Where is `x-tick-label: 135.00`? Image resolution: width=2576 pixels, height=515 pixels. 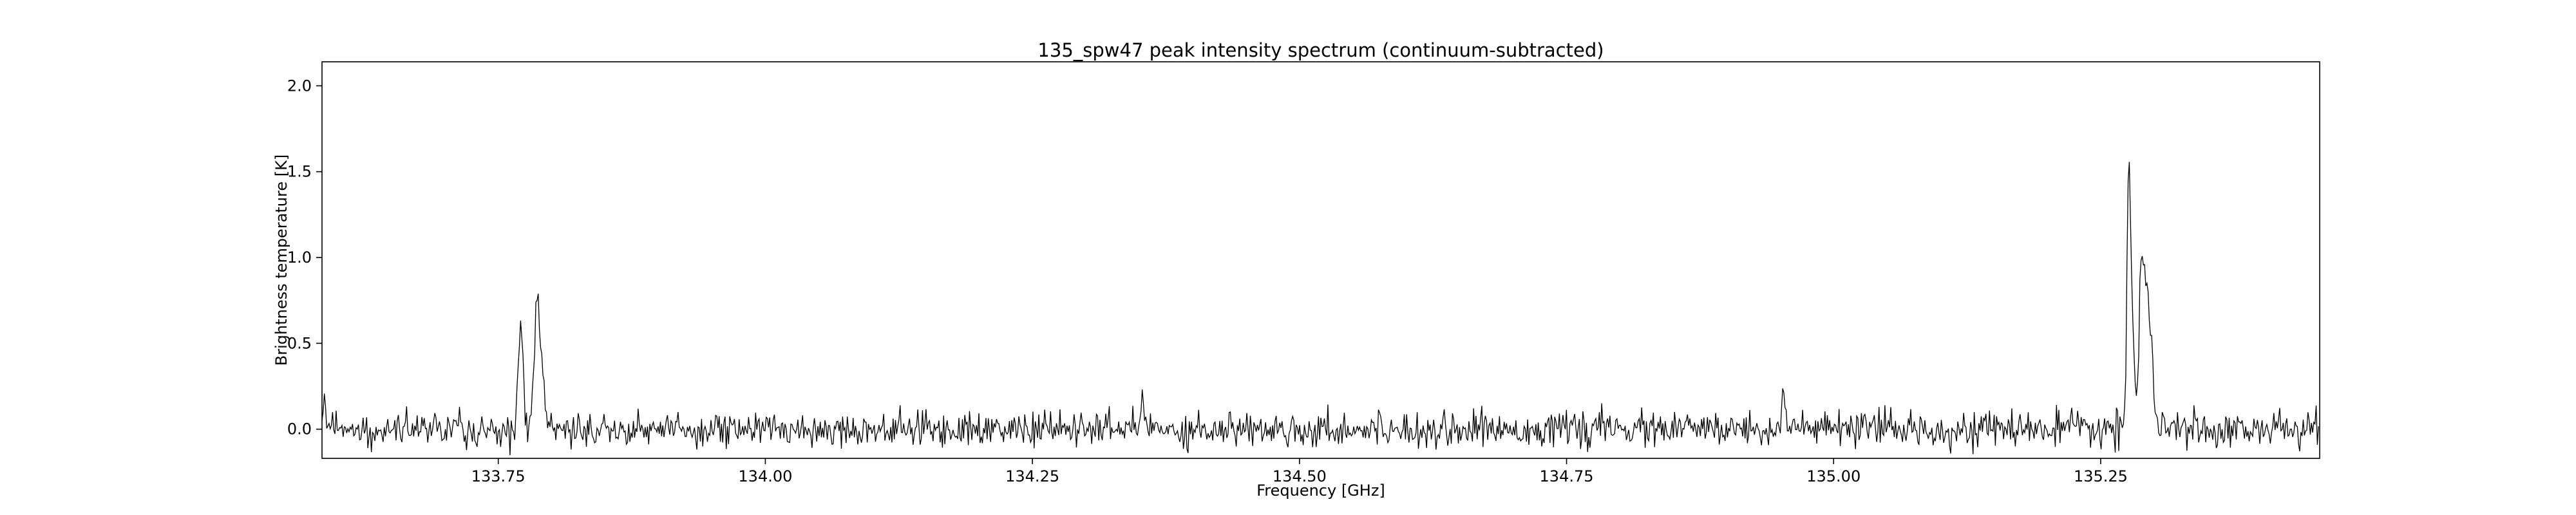
x-tick-label: 135.00 is located at coordinates (1834, 476).